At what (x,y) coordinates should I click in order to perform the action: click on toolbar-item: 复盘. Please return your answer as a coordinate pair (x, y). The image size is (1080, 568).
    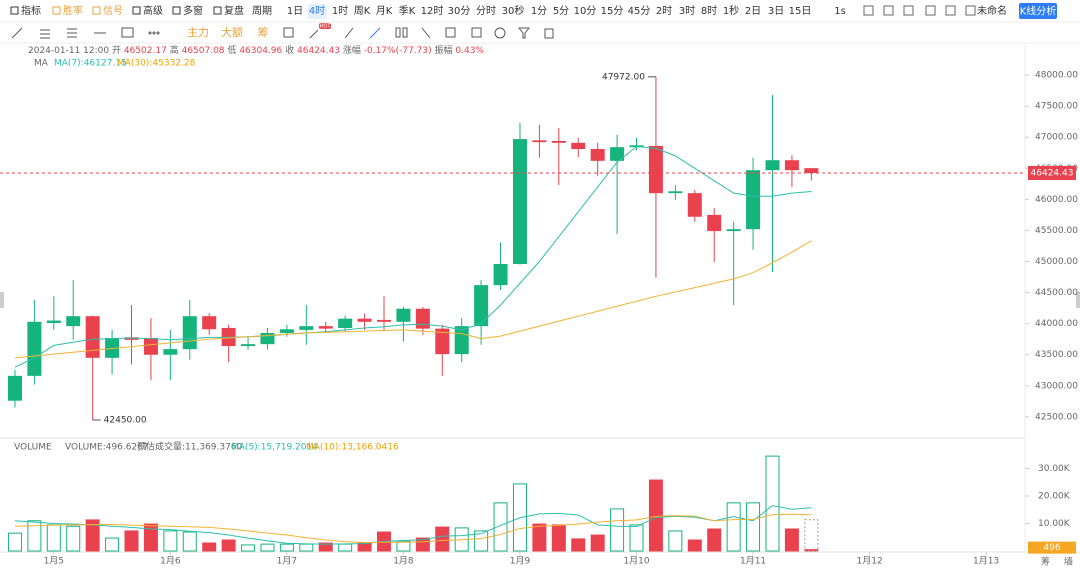
    Looking at the image, I should click on (234, 10).